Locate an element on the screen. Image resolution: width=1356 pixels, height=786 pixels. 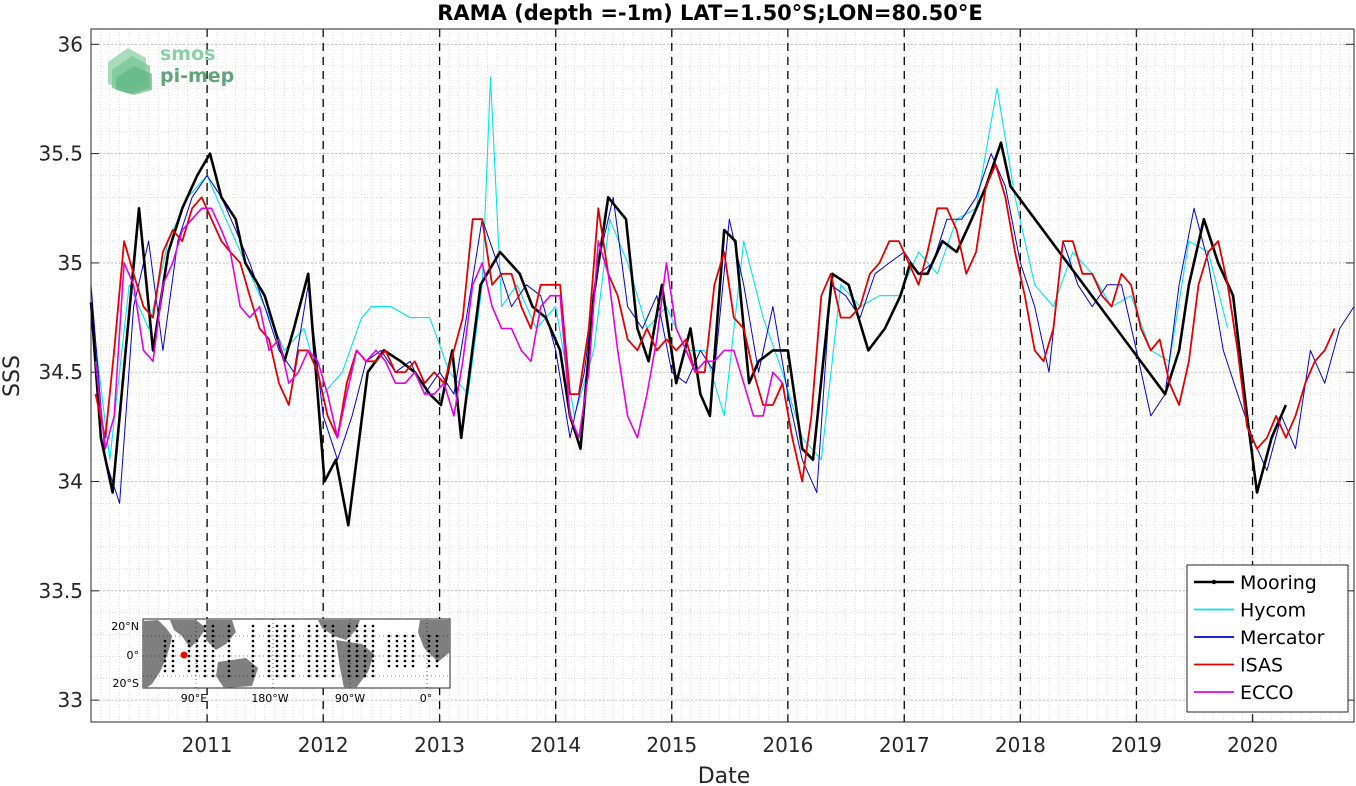
x-tick-label: 2013 is located at coordinates (439, 745).